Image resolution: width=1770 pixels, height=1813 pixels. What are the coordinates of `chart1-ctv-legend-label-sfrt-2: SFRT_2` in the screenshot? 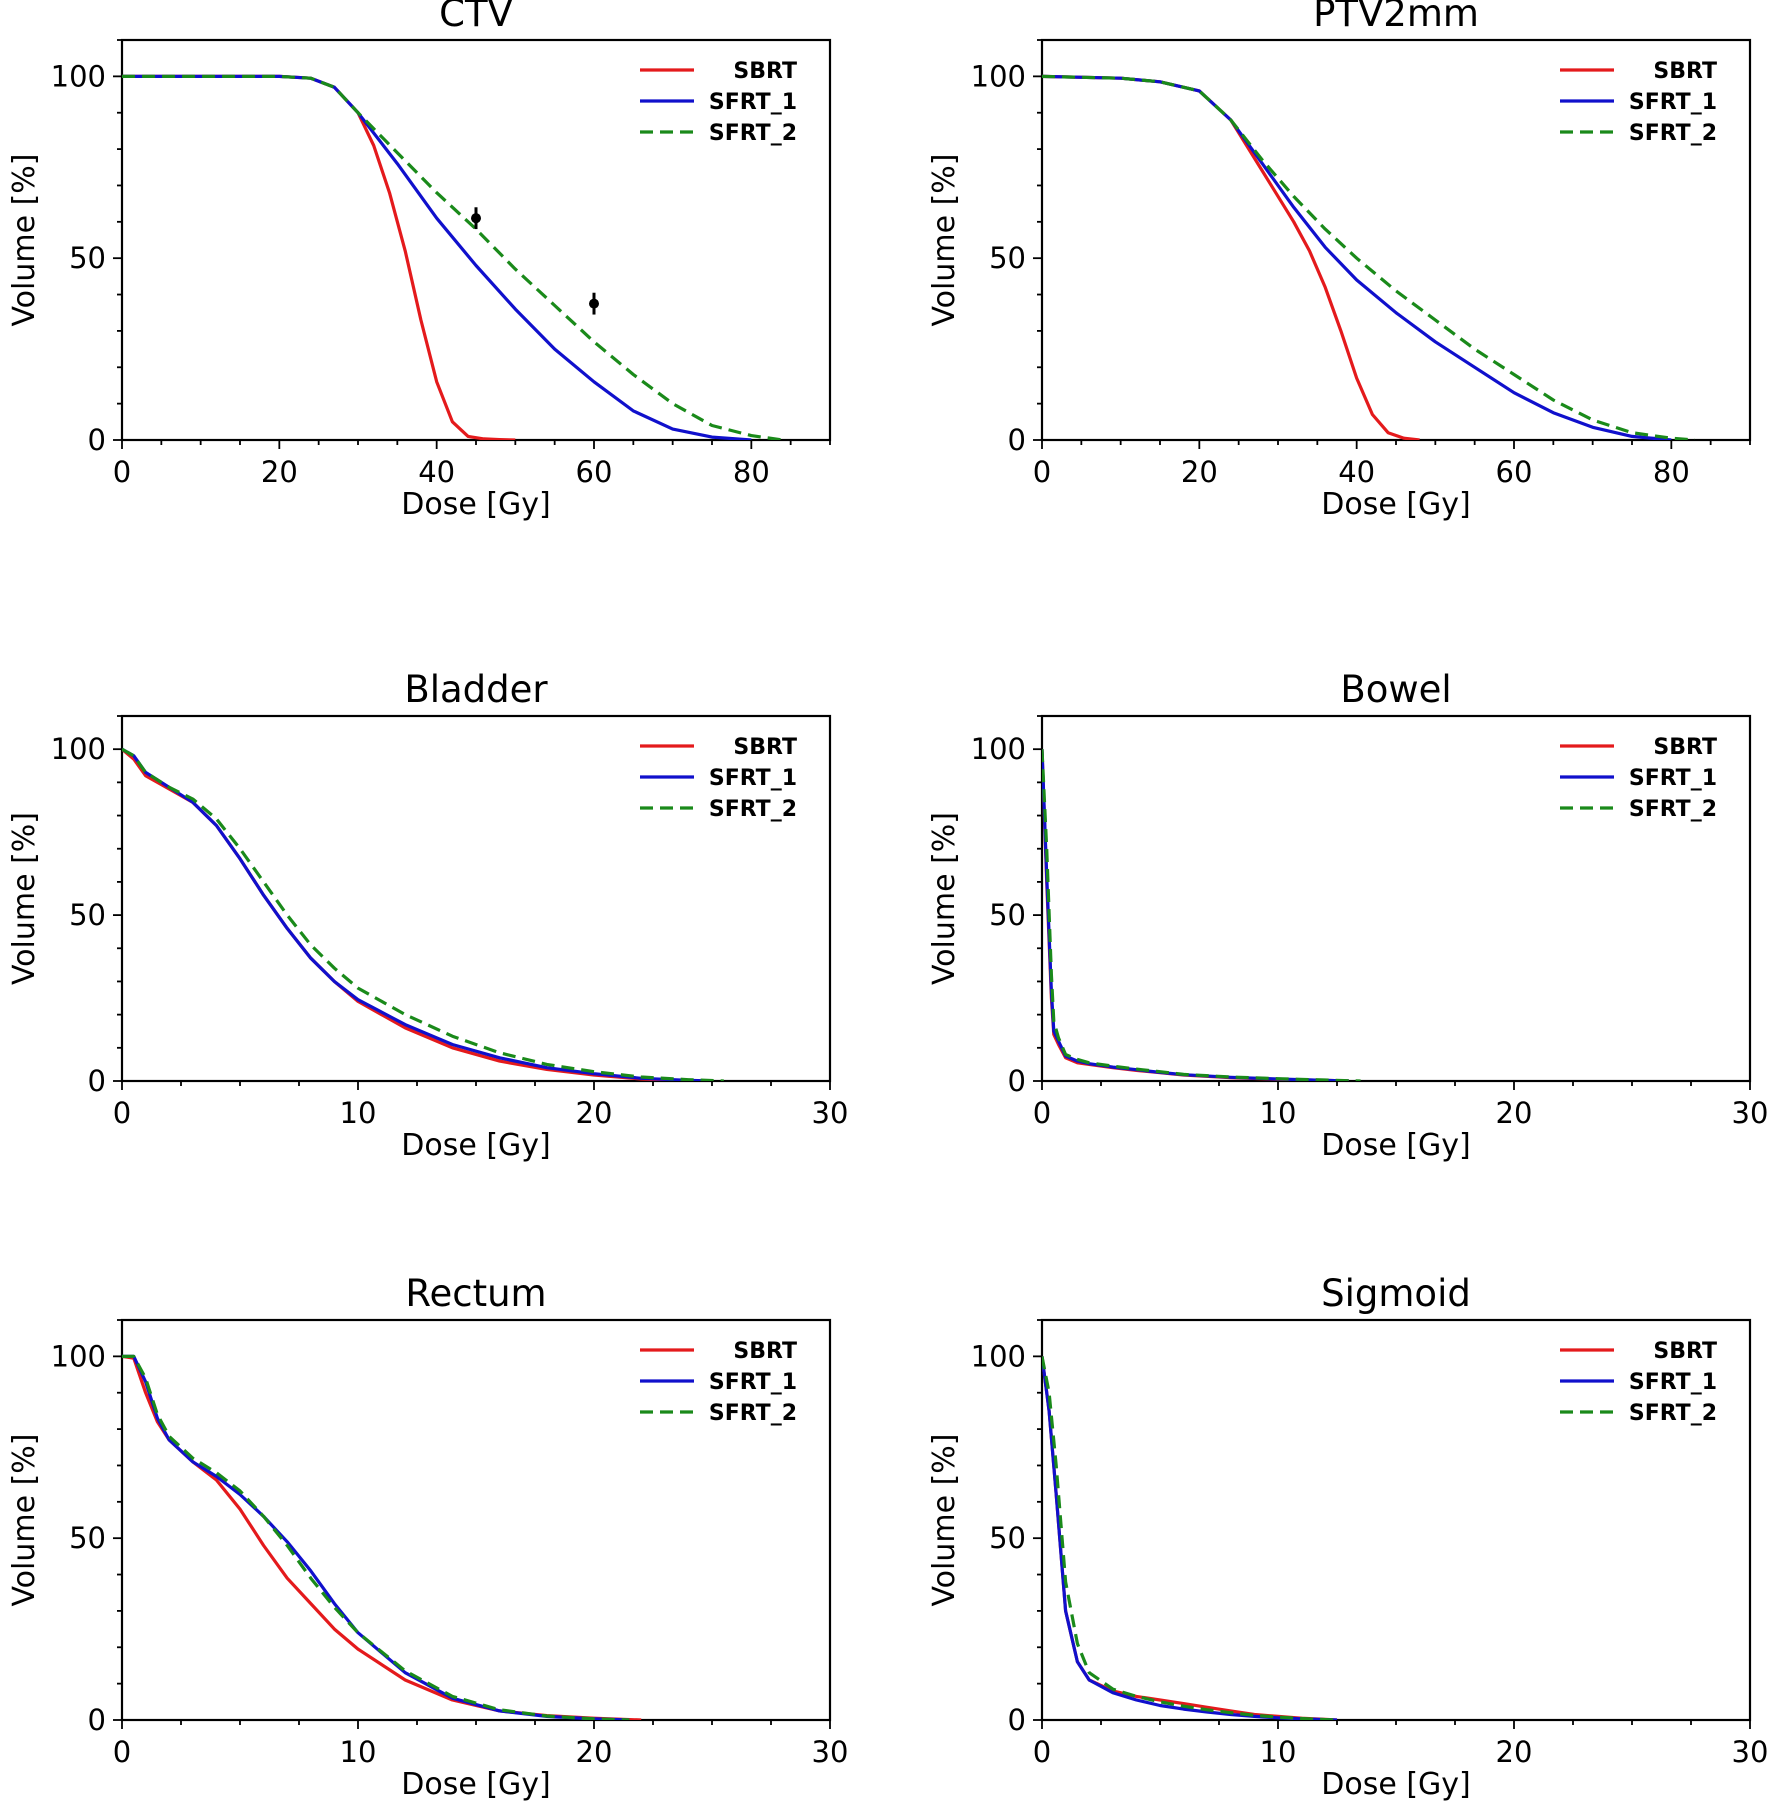 It's located at (753, 133).